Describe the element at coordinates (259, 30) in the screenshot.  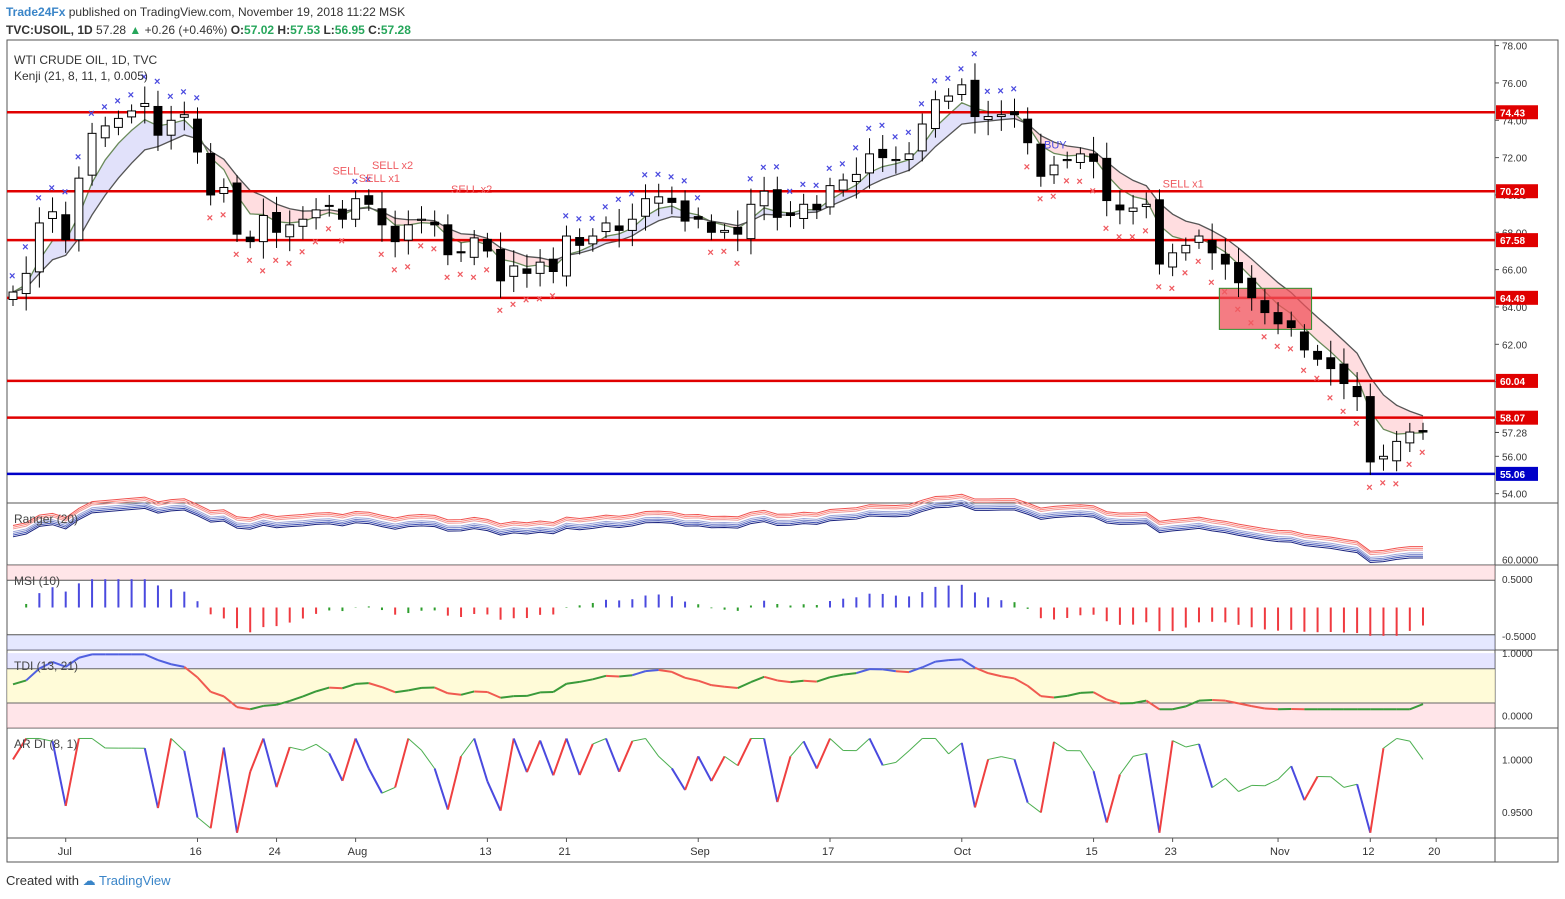
I see `open-value: 57.02` at that location.